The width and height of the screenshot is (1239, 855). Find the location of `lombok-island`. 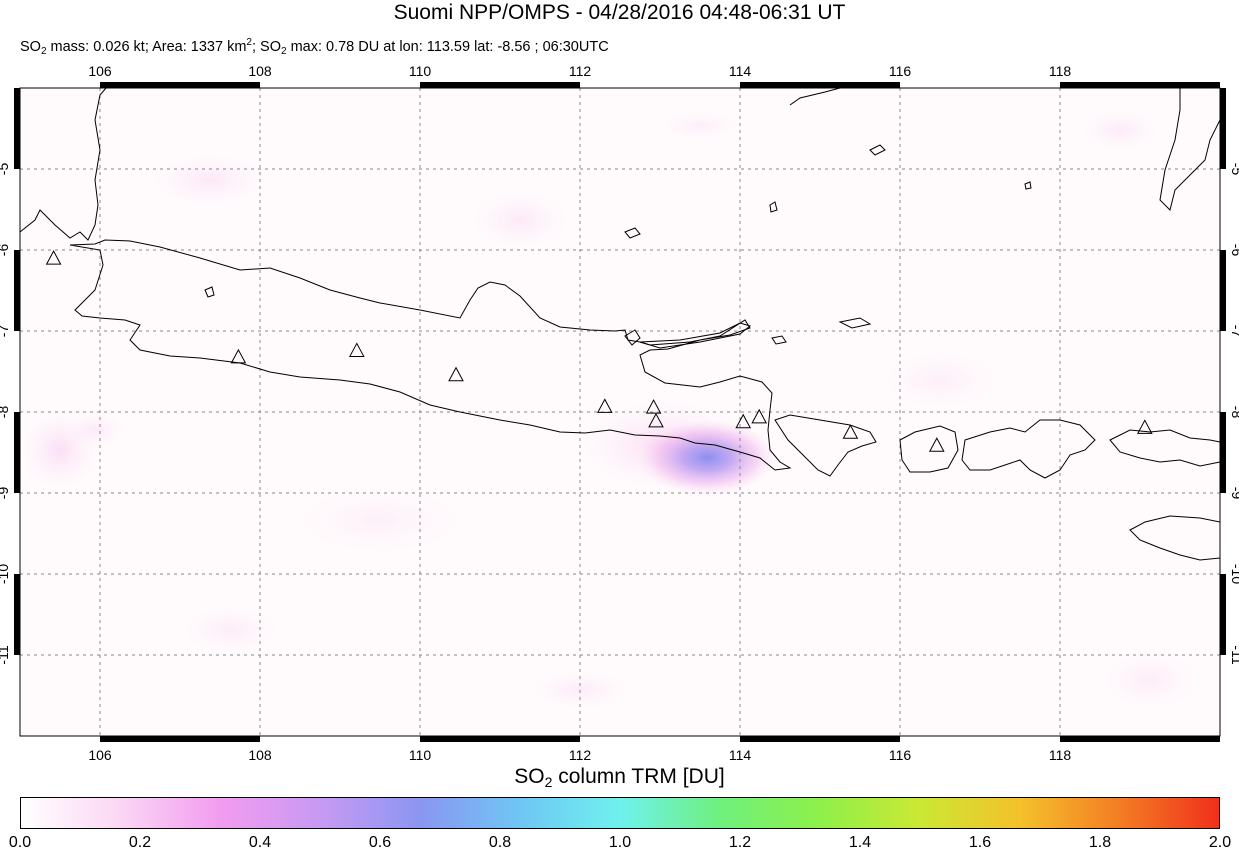

lombok-island is located at coordinates (929, 449).